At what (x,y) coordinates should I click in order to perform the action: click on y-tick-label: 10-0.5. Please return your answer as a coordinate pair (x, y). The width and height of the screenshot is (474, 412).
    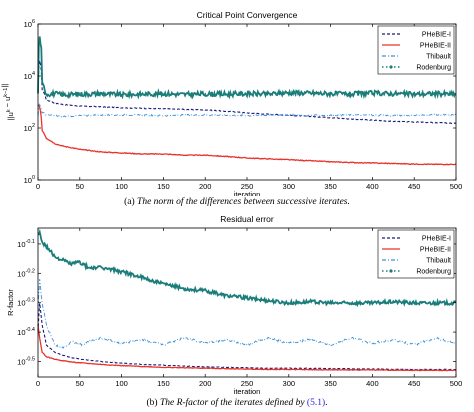
    Looking at the image, I should click on (26, 361).